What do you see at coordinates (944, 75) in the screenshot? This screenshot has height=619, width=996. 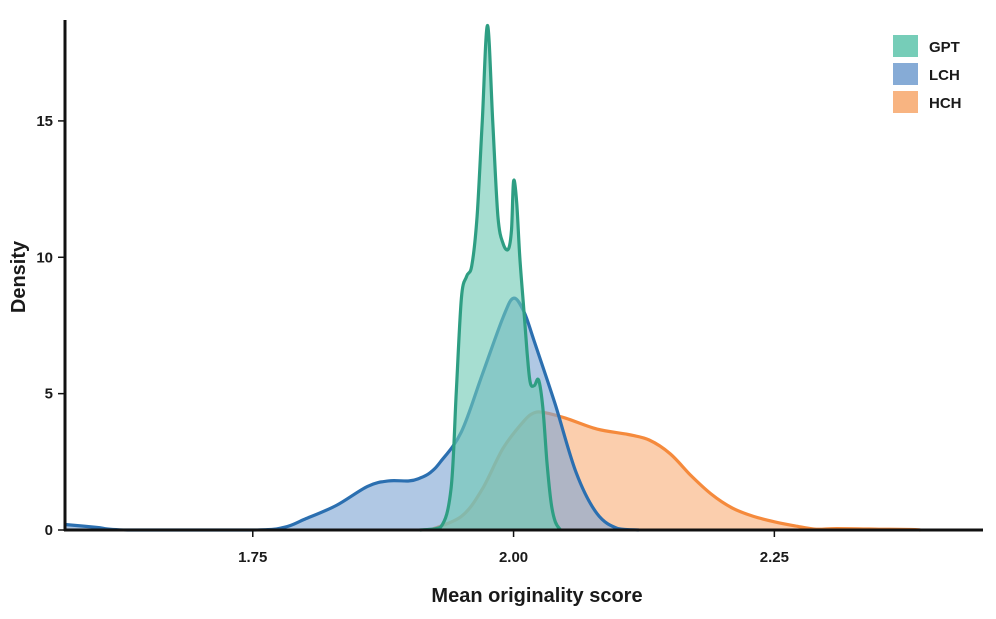 I see `legend-label-lch: LCH` at bounding box center [944, 75].